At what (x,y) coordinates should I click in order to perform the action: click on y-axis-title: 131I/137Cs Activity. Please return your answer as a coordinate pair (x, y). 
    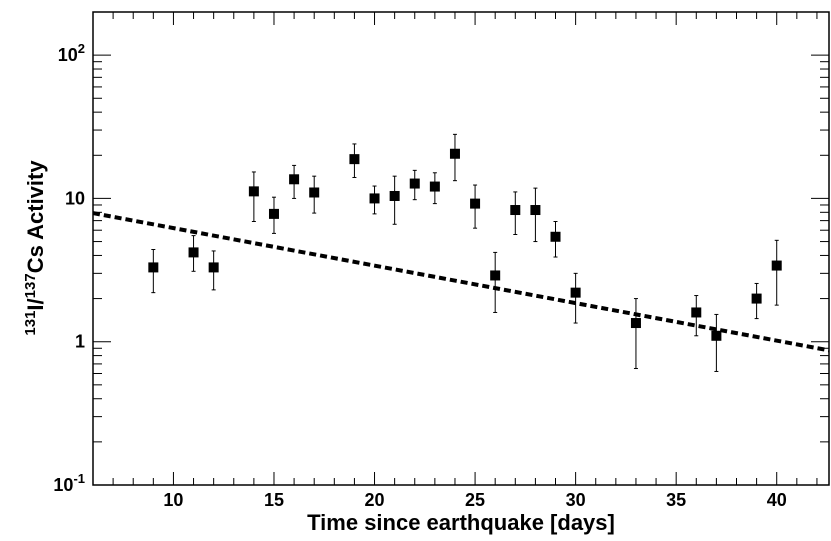
    Looking at the image, I should click on (35, 248).